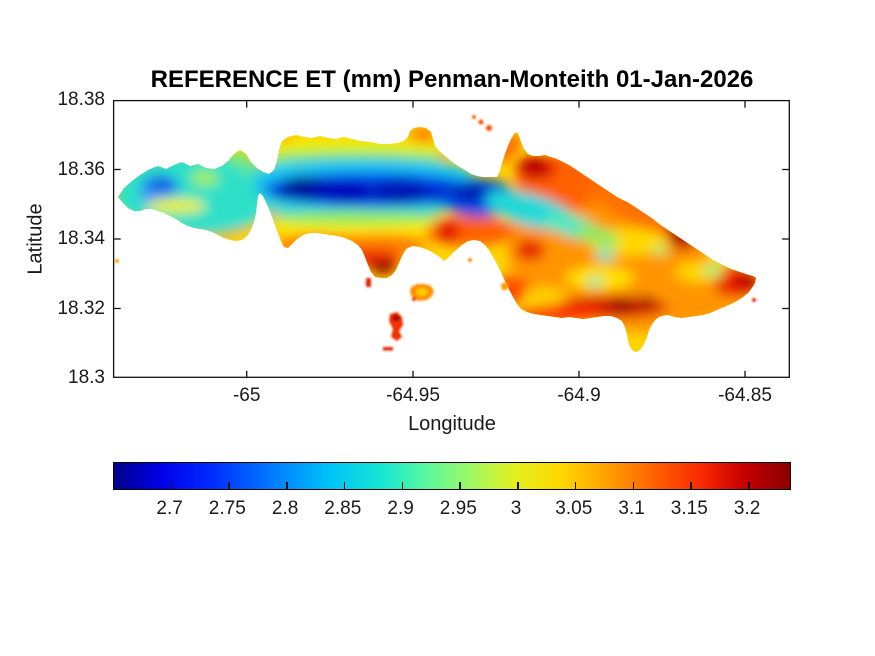 This screenshot has width=875, height=656. Describe the element at coordinates (81, 308) in the screenshot. I see `y-tick-label: 18.32` at that location.